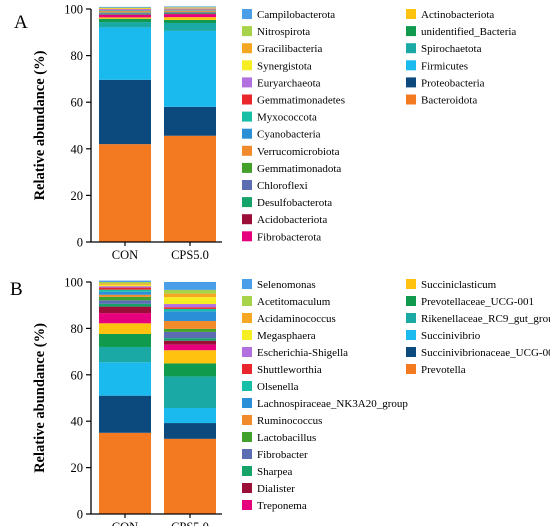  What do you see at coordinates (449, 101) in the screenshot?
I see `legend-label: Bacteroidota` at bounding box center [449, 101].